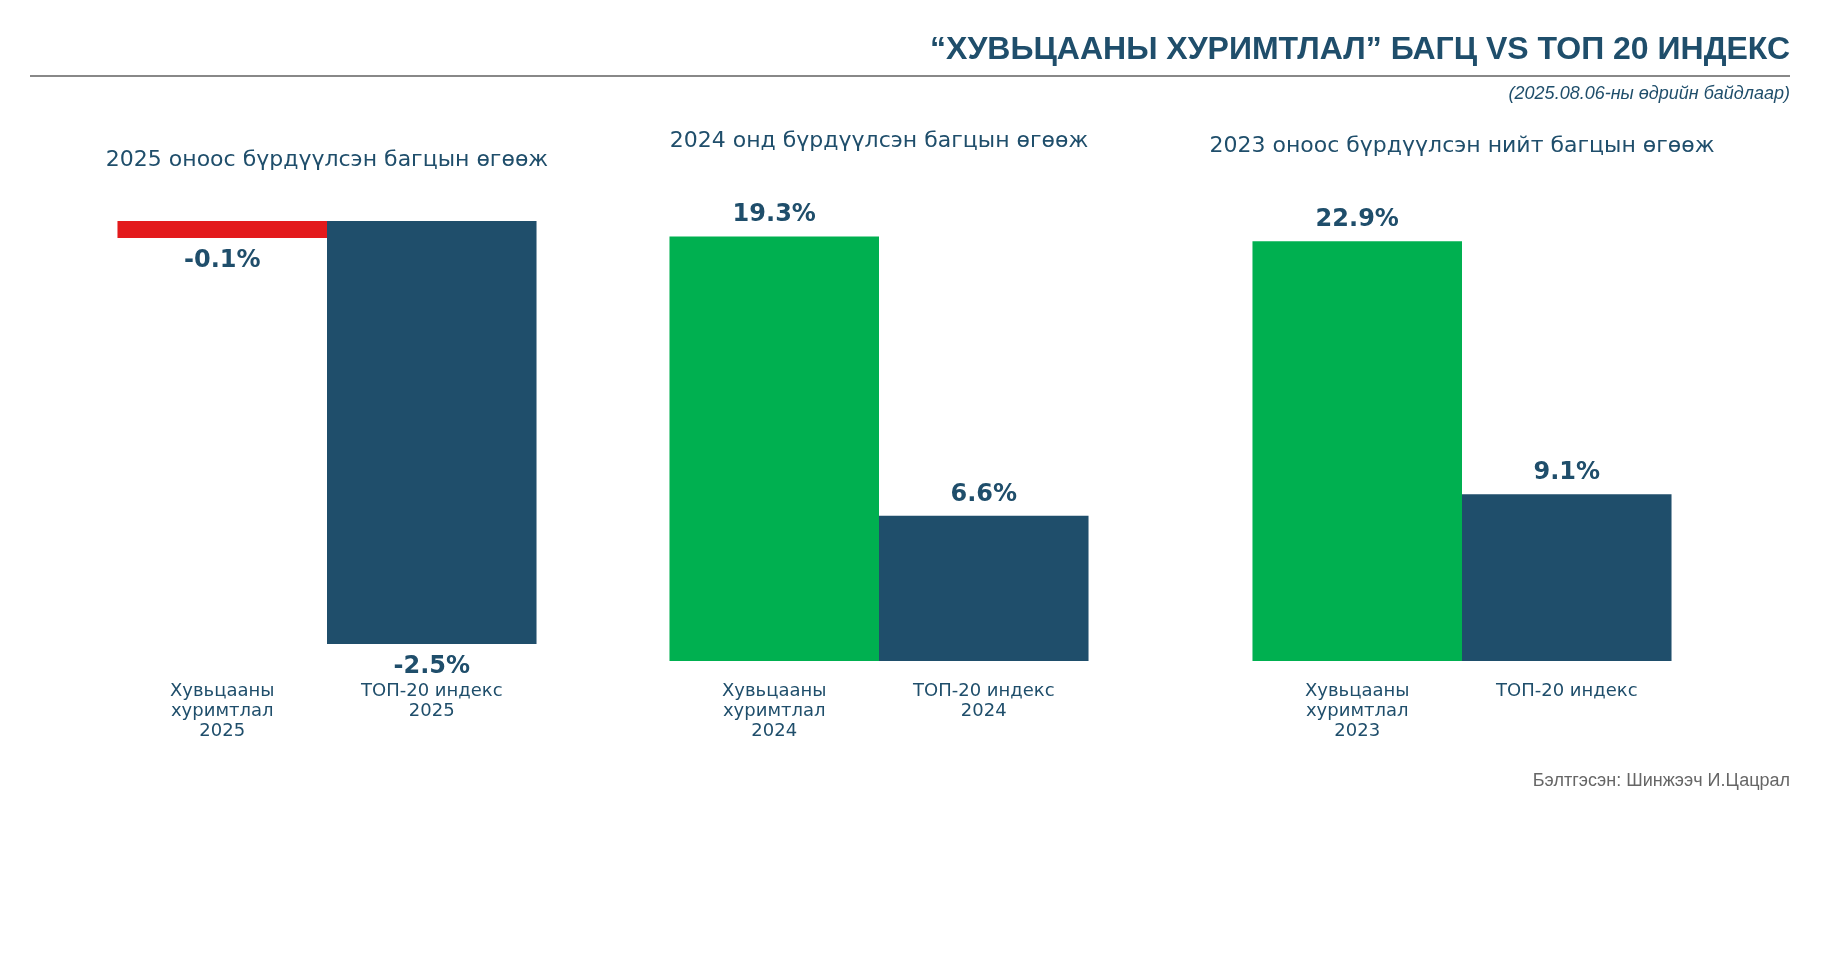 Image resolution: width=1822 pixels, height=960 pixels. What do you see at coordinates (1357, 709) in the screenshot?
I see `x-tick-label: Хувьцааны хуримтлал 2023` at bounding box center [1357, 709].